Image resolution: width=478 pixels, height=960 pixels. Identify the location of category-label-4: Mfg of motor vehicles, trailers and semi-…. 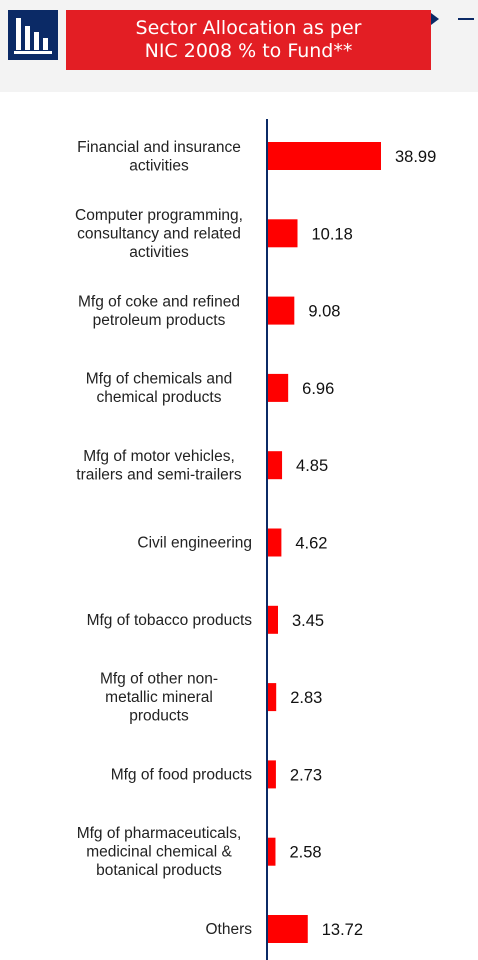
(159, 466).